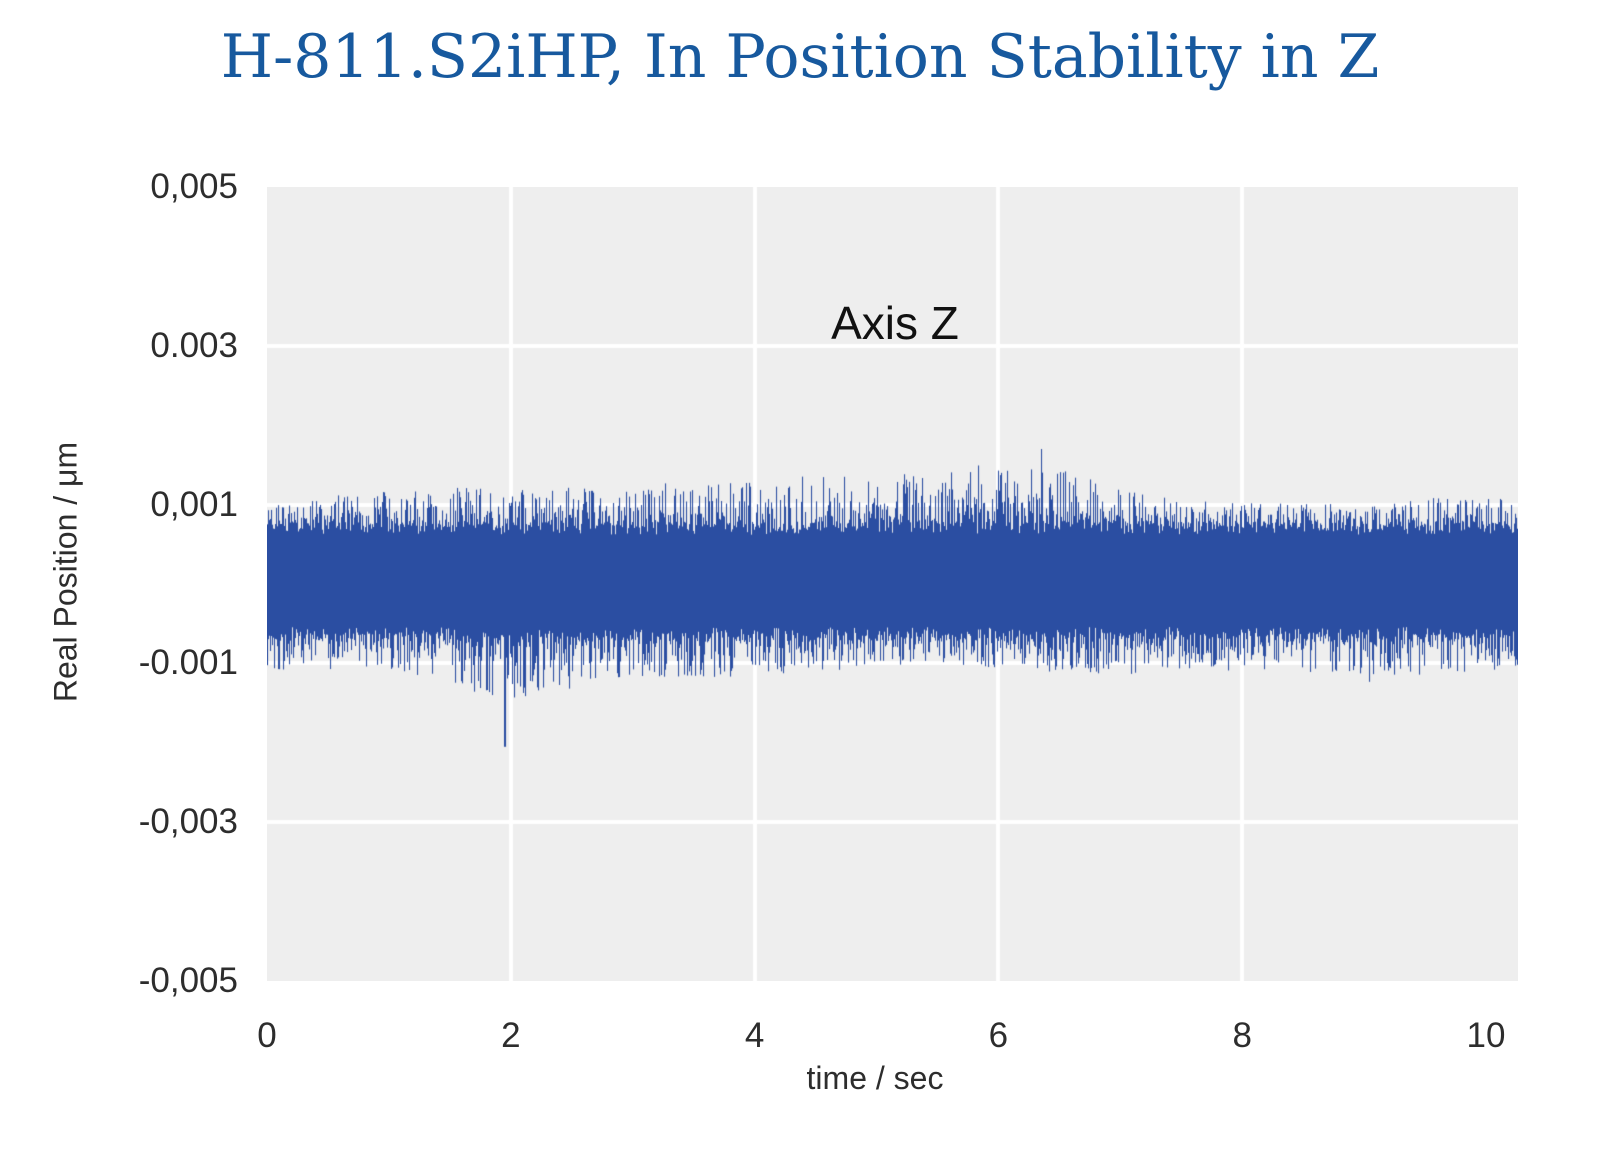 This screenshot has width=1600, height=1169. What do you see at coordinates (1242, 1035) in the screenshot?
I see `x-tick-label: 8` at bounding box center [1242, 1035].